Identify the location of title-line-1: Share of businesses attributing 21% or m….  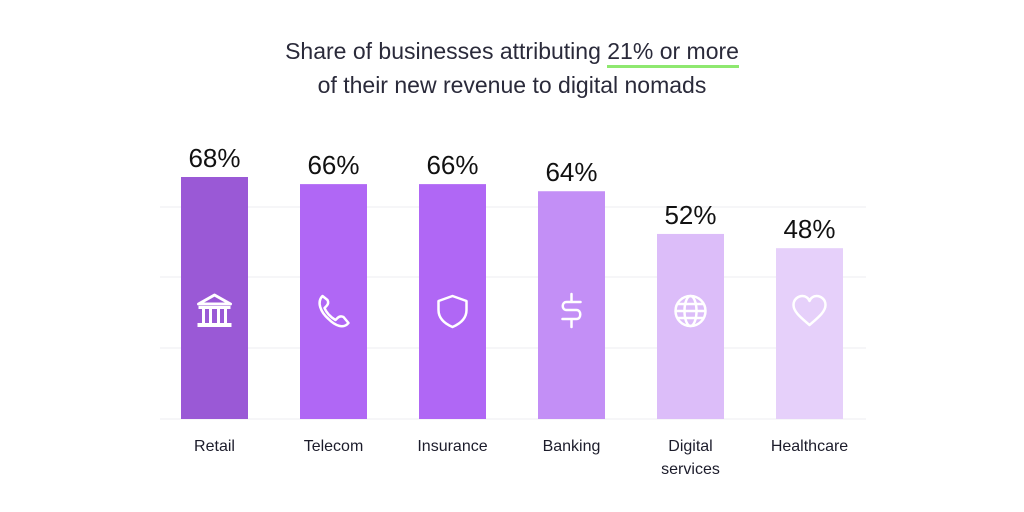
(512, 51).